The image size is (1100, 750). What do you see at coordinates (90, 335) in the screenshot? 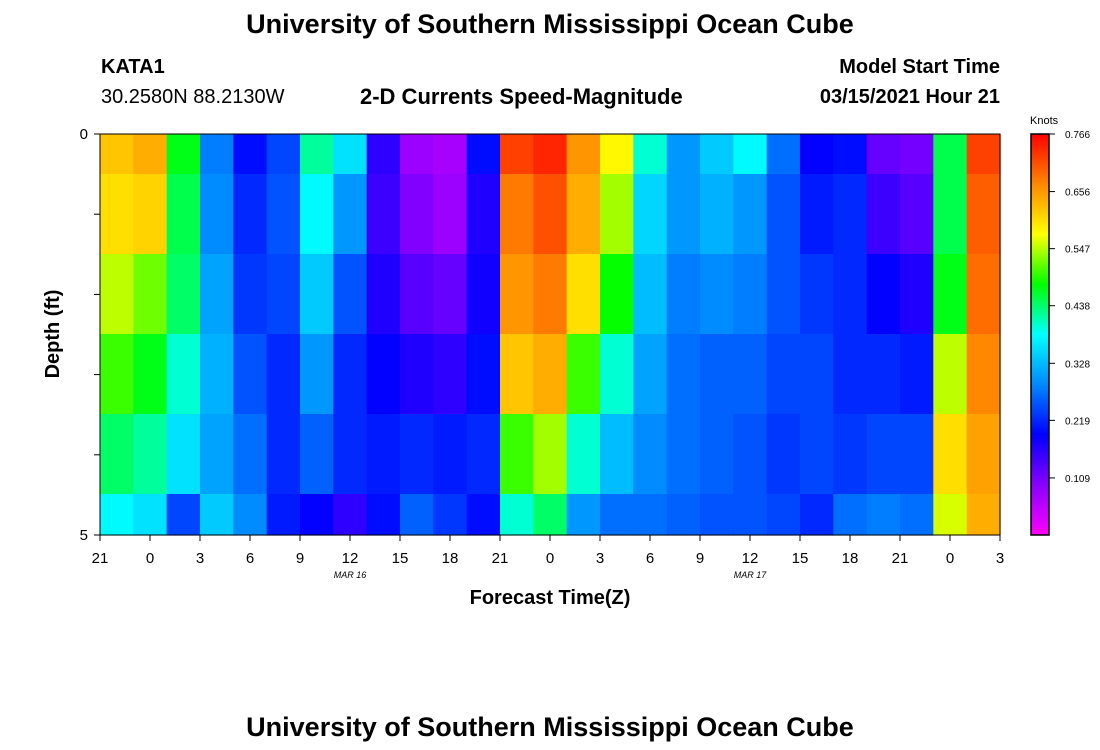
I see `y-axis: 05` at bounding box center [90, 335].